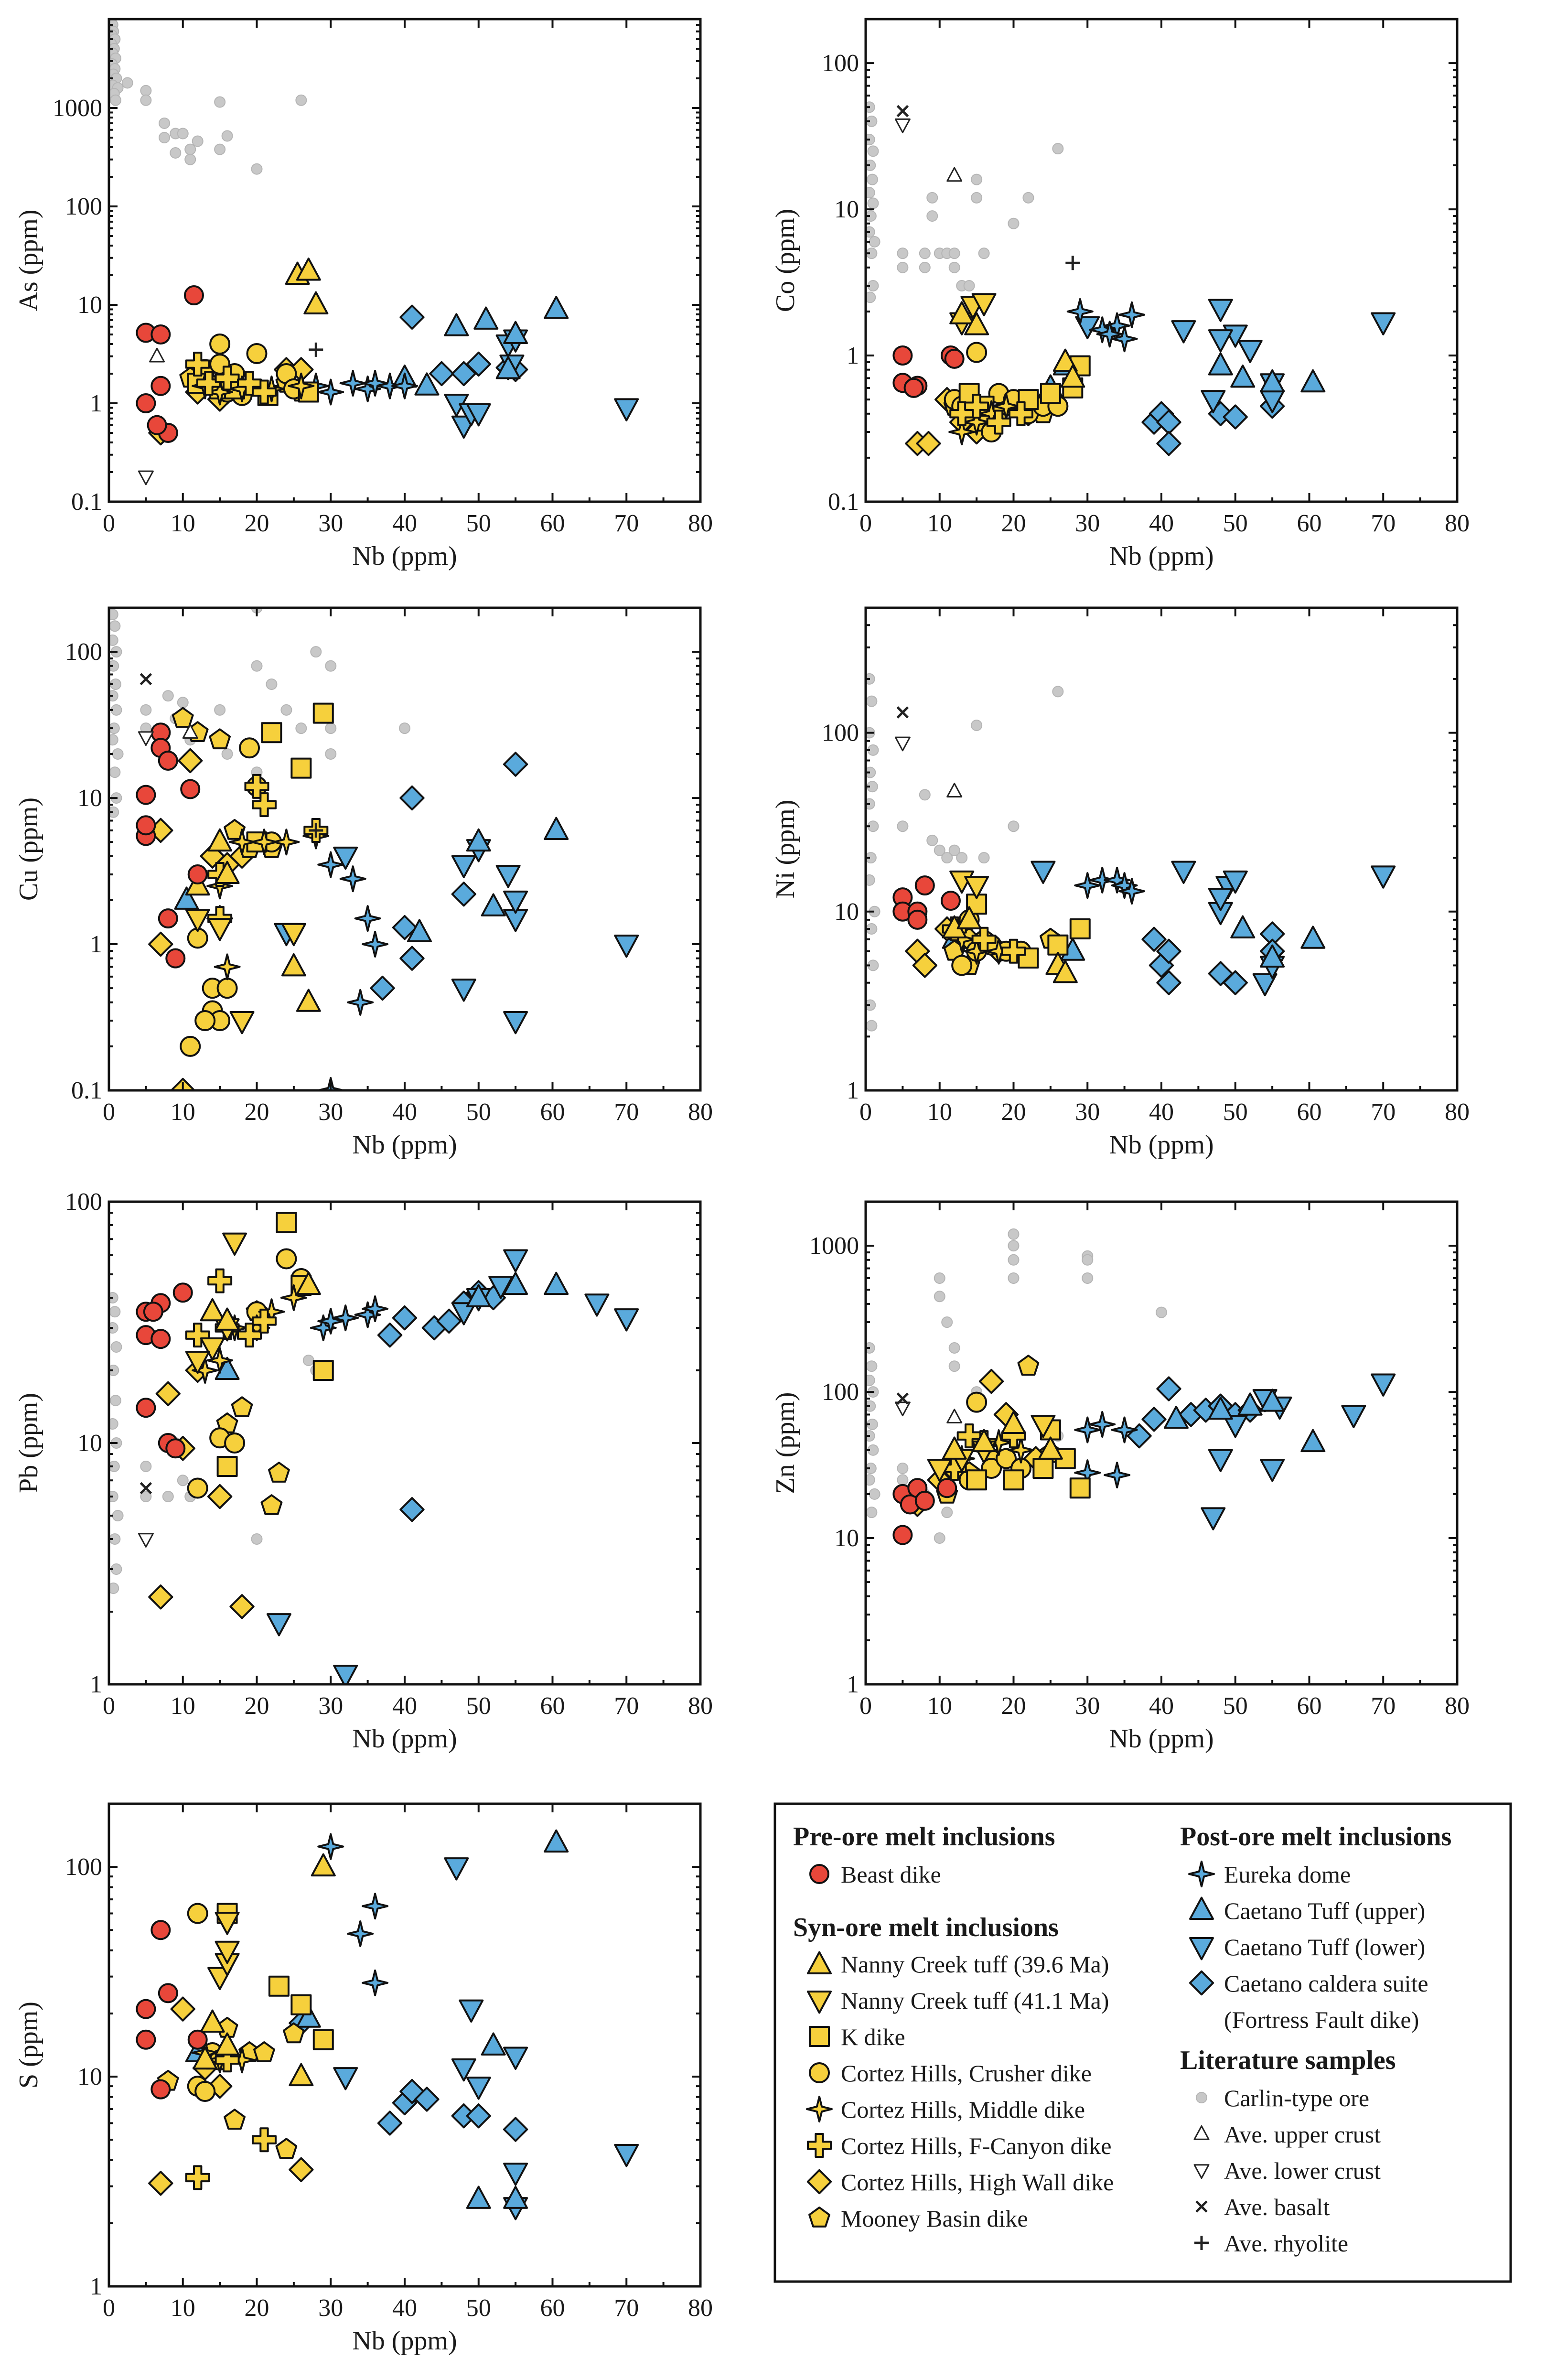  What do you see at coordinates (954, 790) in the screenshot?
I see `ni-point-upper_crust` at bounding box center [954, 790].